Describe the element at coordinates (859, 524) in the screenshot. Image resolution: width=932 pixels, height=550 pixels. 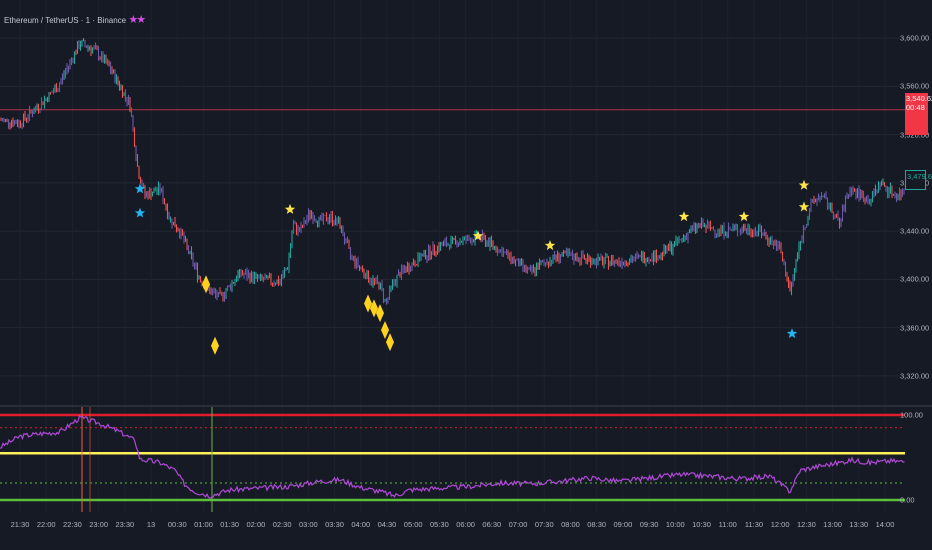
I see `time-tick-label: 13:30` at that location.